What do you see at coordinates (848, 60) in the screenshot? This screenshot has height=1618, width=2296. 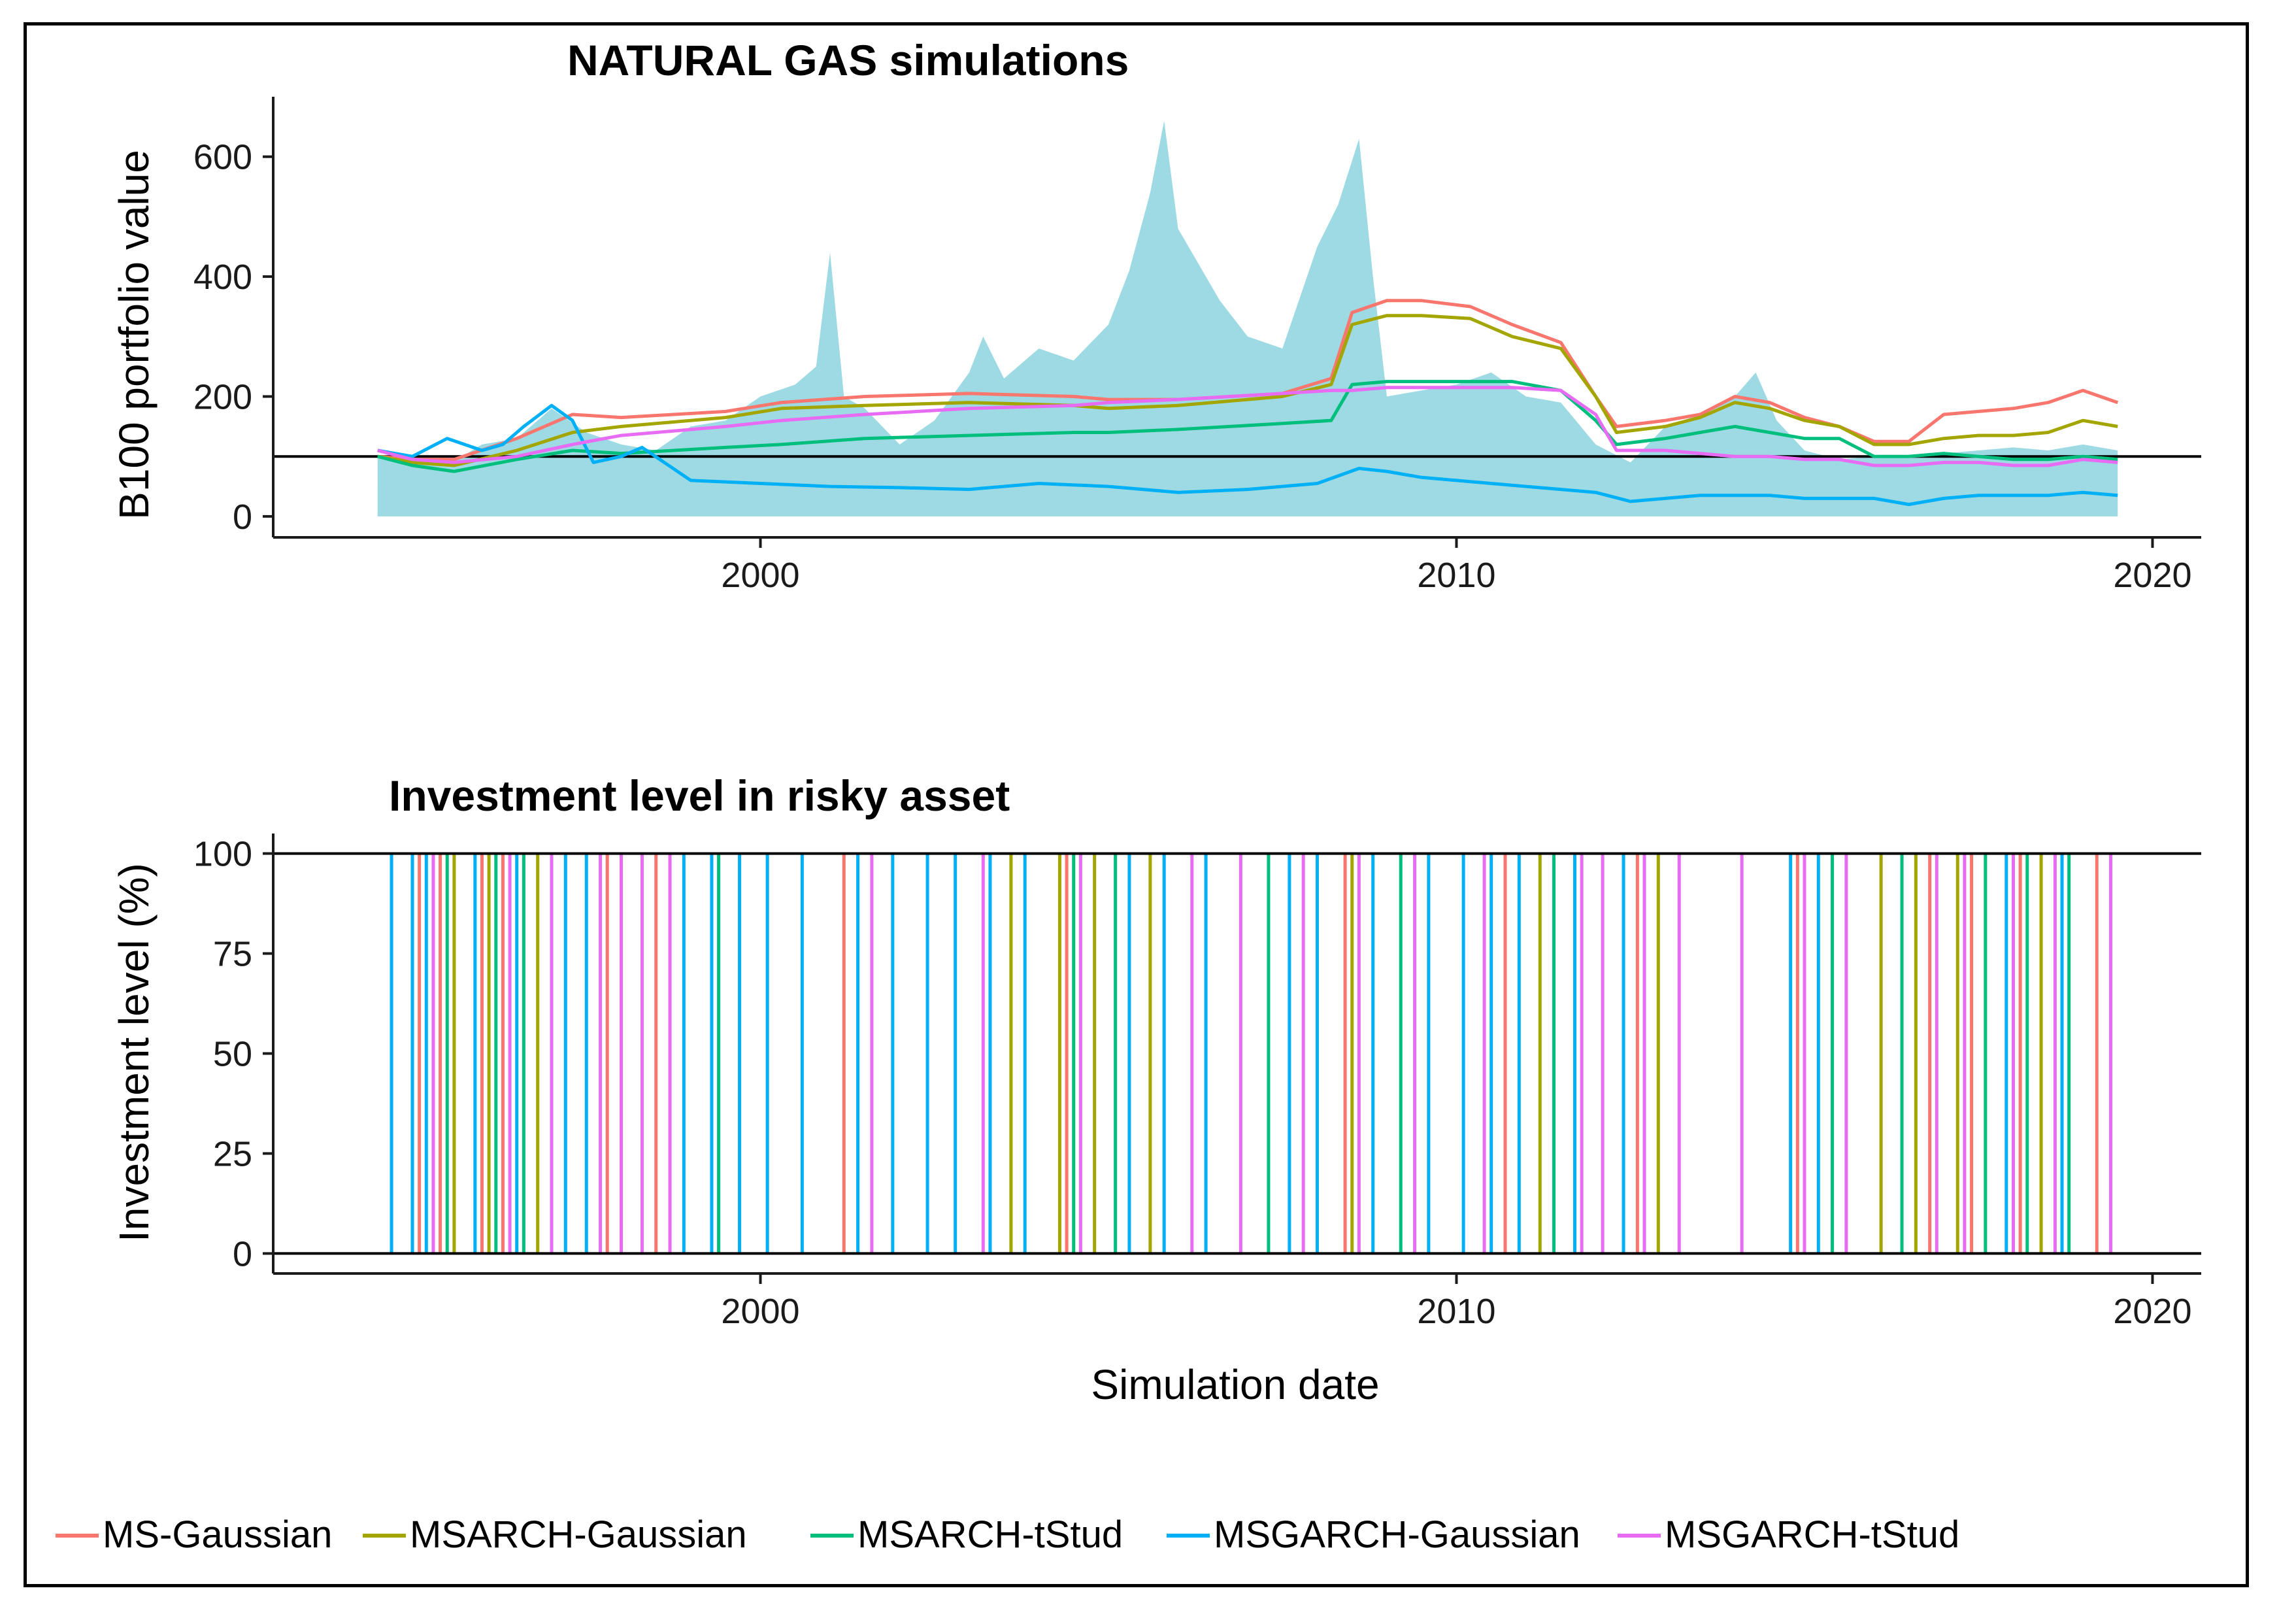 I see `top-chart-title: NATURAL GAS simulations` at bounding box center [848, 60].